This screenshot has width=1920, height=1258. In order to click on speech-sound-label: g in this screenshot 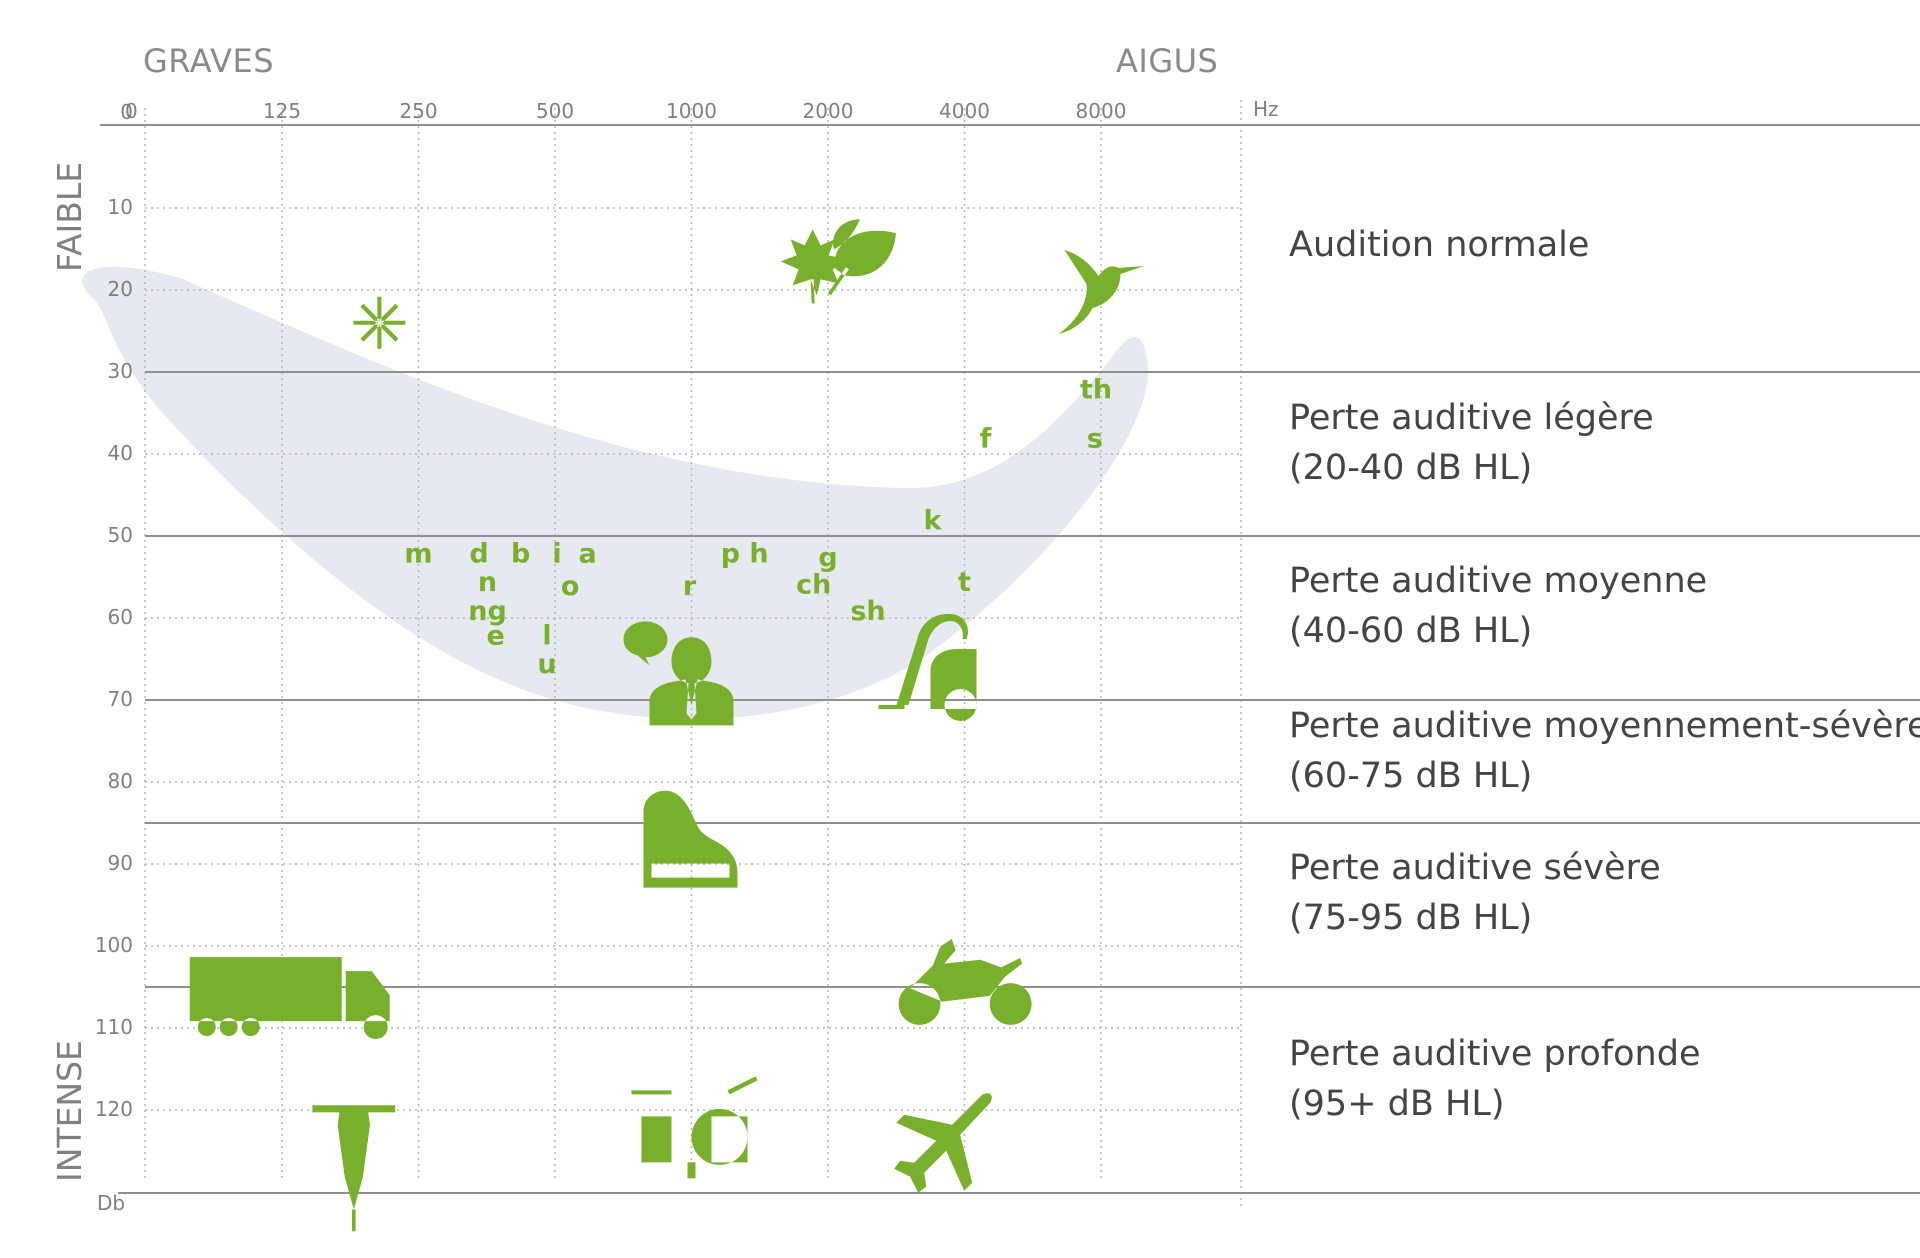, I will do `click(827, 558)`.